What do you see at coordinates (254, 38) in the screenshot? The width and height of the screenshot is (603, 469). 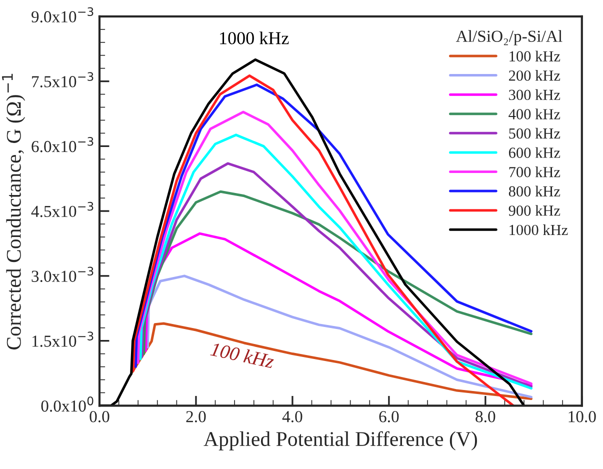 I see `annotation: 1000 kHz` at bounding box center [254, 38].